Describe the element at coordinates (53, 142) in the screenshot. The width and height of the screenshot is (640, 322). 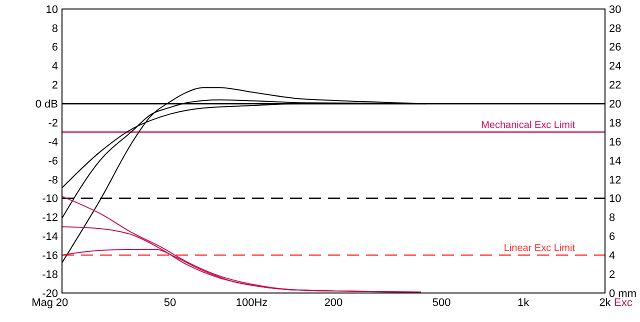
I see `y-tick-label: -4` at that location.